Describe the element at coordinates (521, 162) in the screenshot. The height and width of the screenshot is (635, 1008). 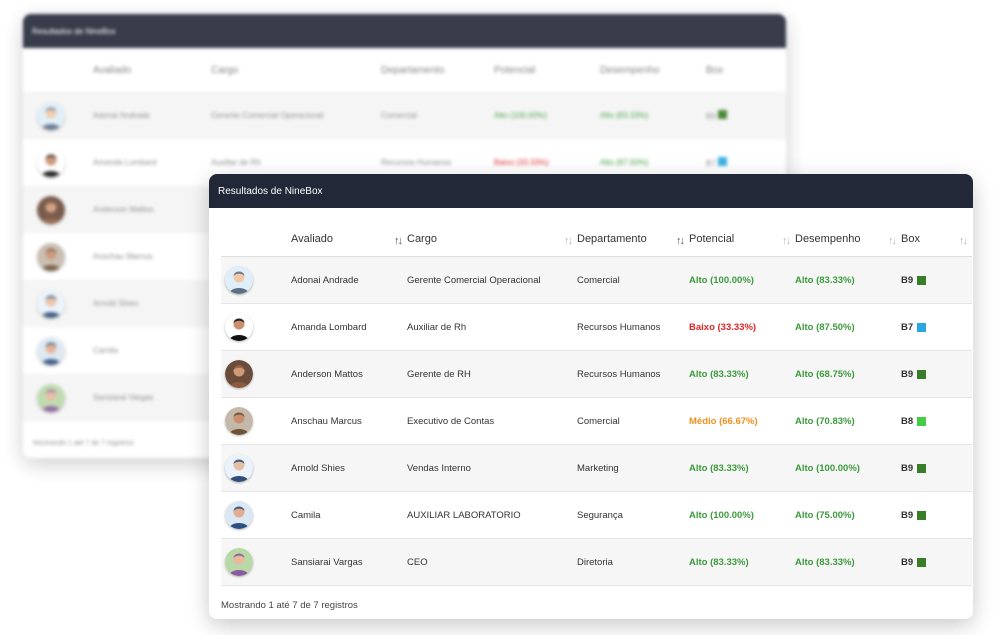
I see `bg-potencial-cell: Baixo (33.33%)` at that location.